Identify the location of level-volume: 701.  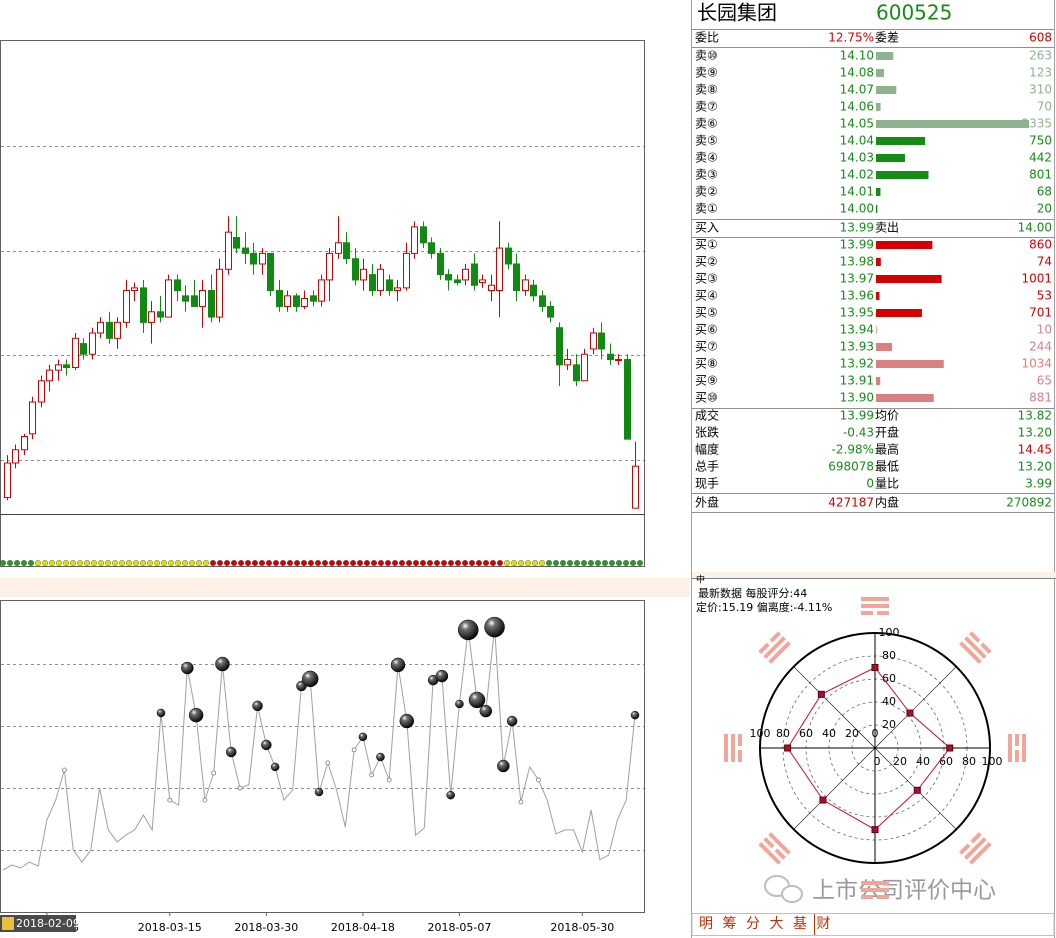
(1040, 313).